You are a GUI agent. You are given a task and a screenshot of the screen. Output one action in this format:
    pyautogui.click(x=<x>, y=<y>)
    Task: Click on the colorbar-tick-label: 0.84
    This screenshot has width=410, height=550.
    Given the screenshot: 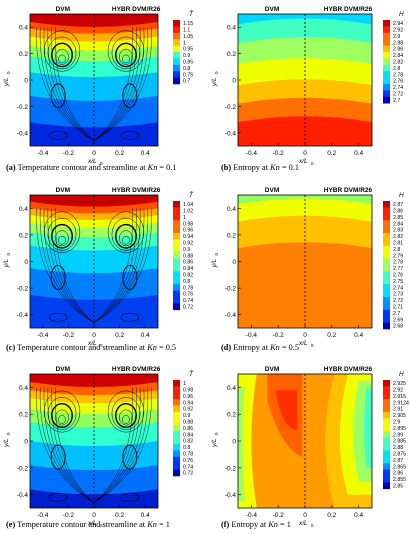 What is the action you would take?
    pyautogui.click(x=188, y=269)
    